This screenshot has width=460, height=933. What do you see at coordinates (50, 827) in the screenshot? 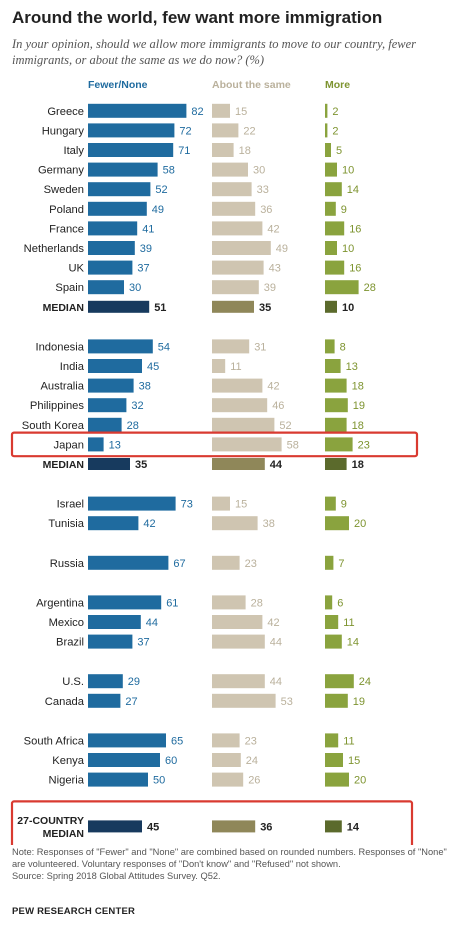
I see `row-label-27-country-median: 27-COUNTRY MEDIAN` at bounding box center [50, 827].